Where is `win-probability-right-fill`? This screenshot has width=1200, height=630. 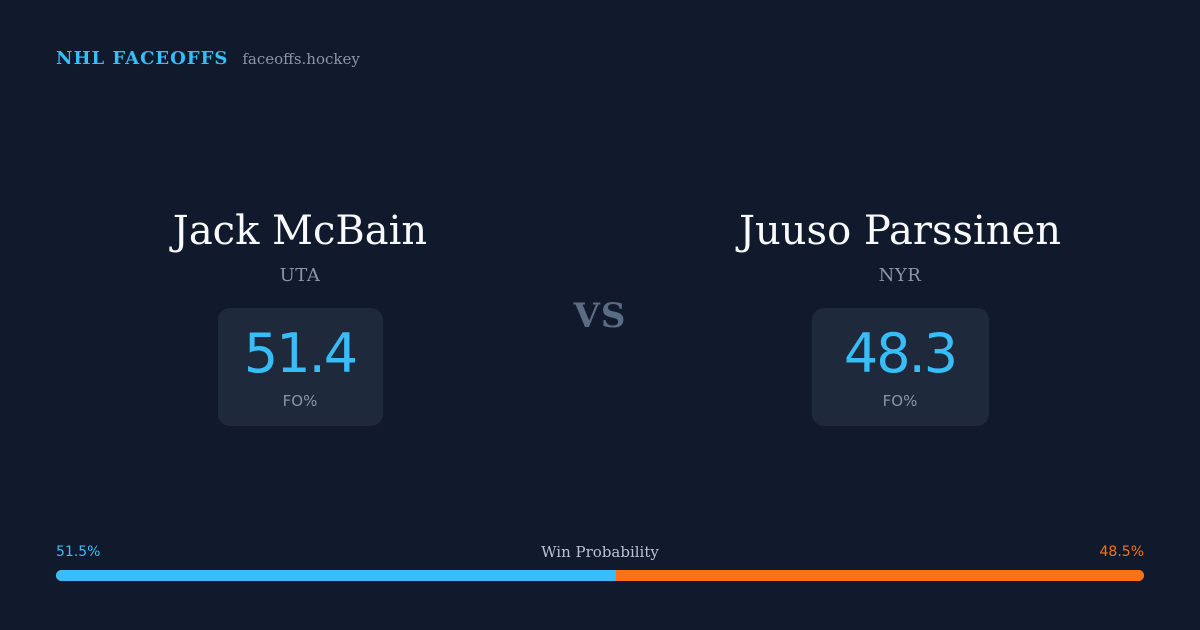 win-probability-right-fill is located at coordinates (880, 575).